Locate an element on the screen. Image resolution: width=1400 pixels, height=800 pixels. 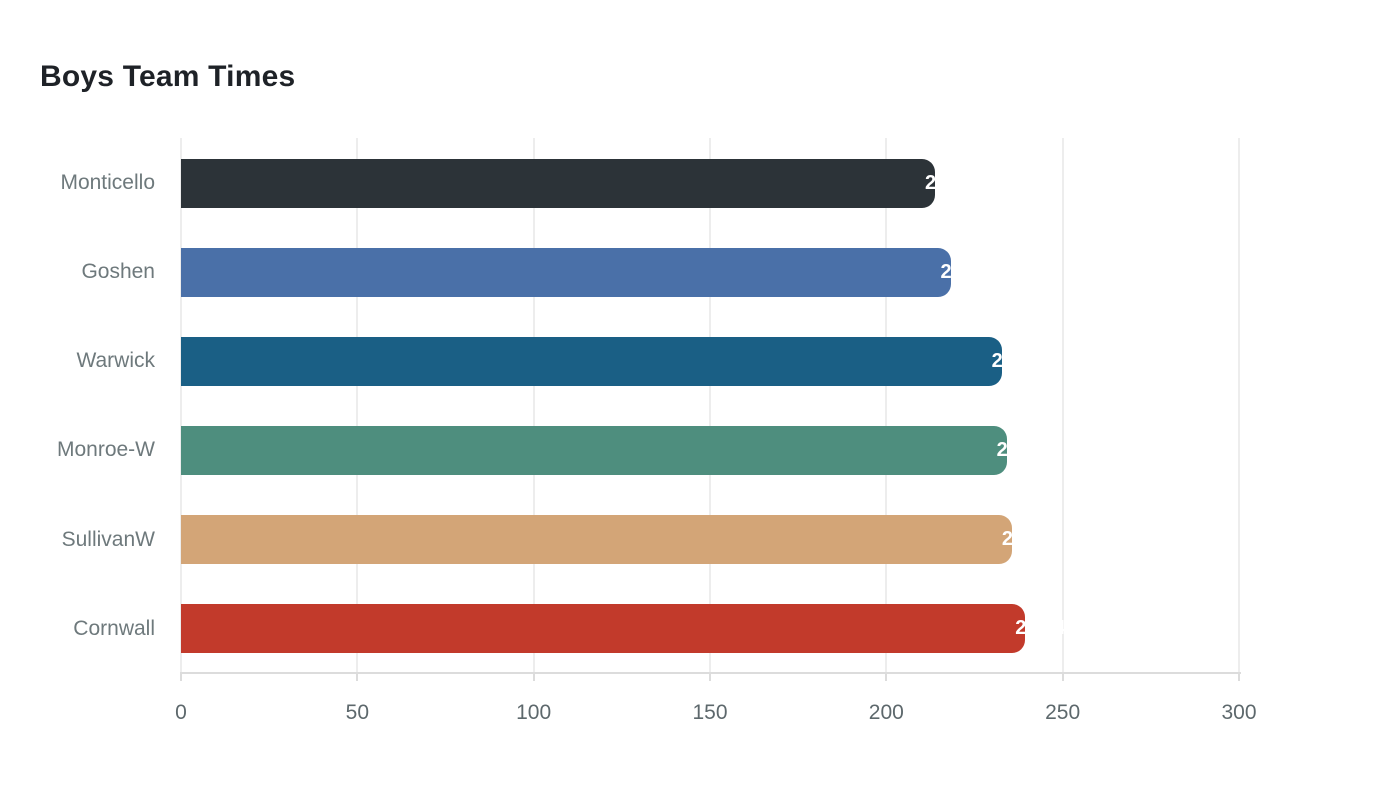
y-category-label: Warwick is located at coordinates (115, 361).